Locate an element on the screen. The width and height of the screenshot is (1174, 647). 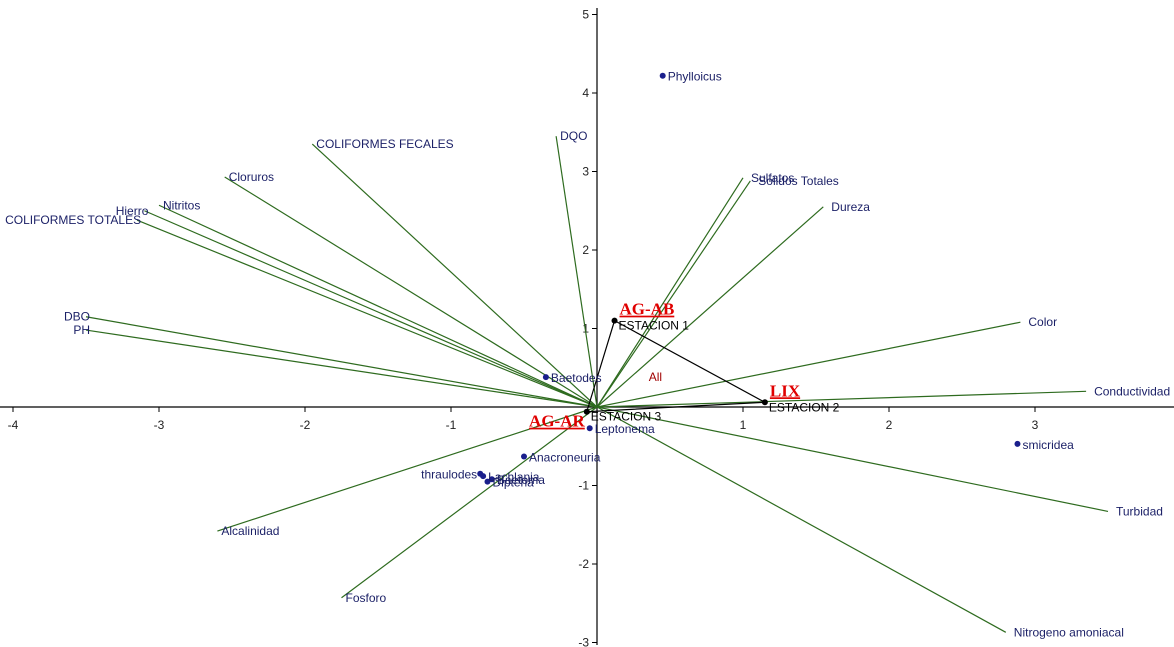
station-label: ESTACION 2 is located at coordinates (804, 407).